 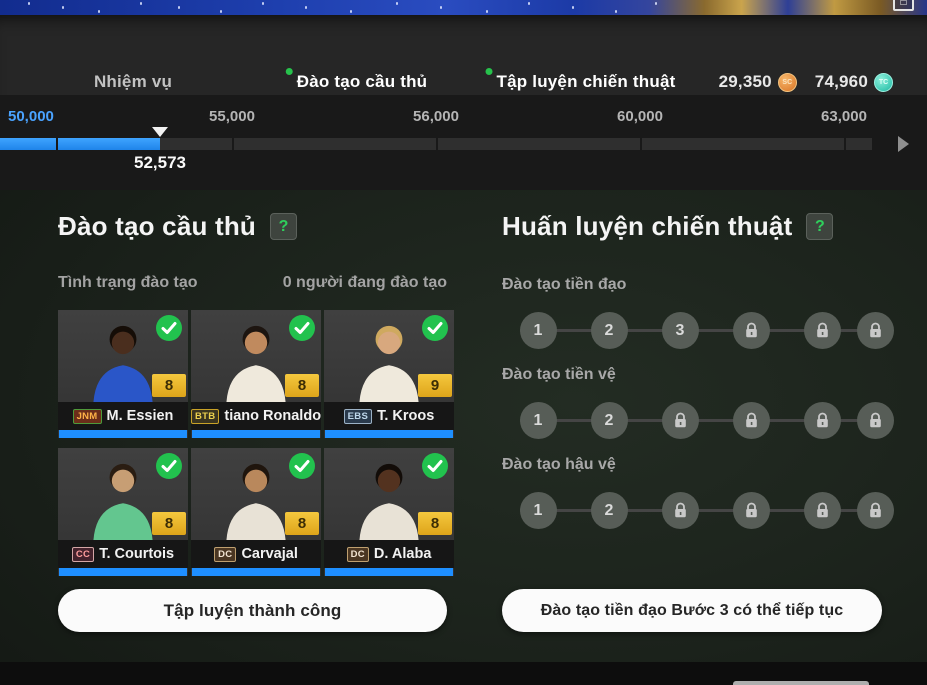 I want to click on player-namebar: BTB tiano Ronaldo, so click(x=256, y=416).